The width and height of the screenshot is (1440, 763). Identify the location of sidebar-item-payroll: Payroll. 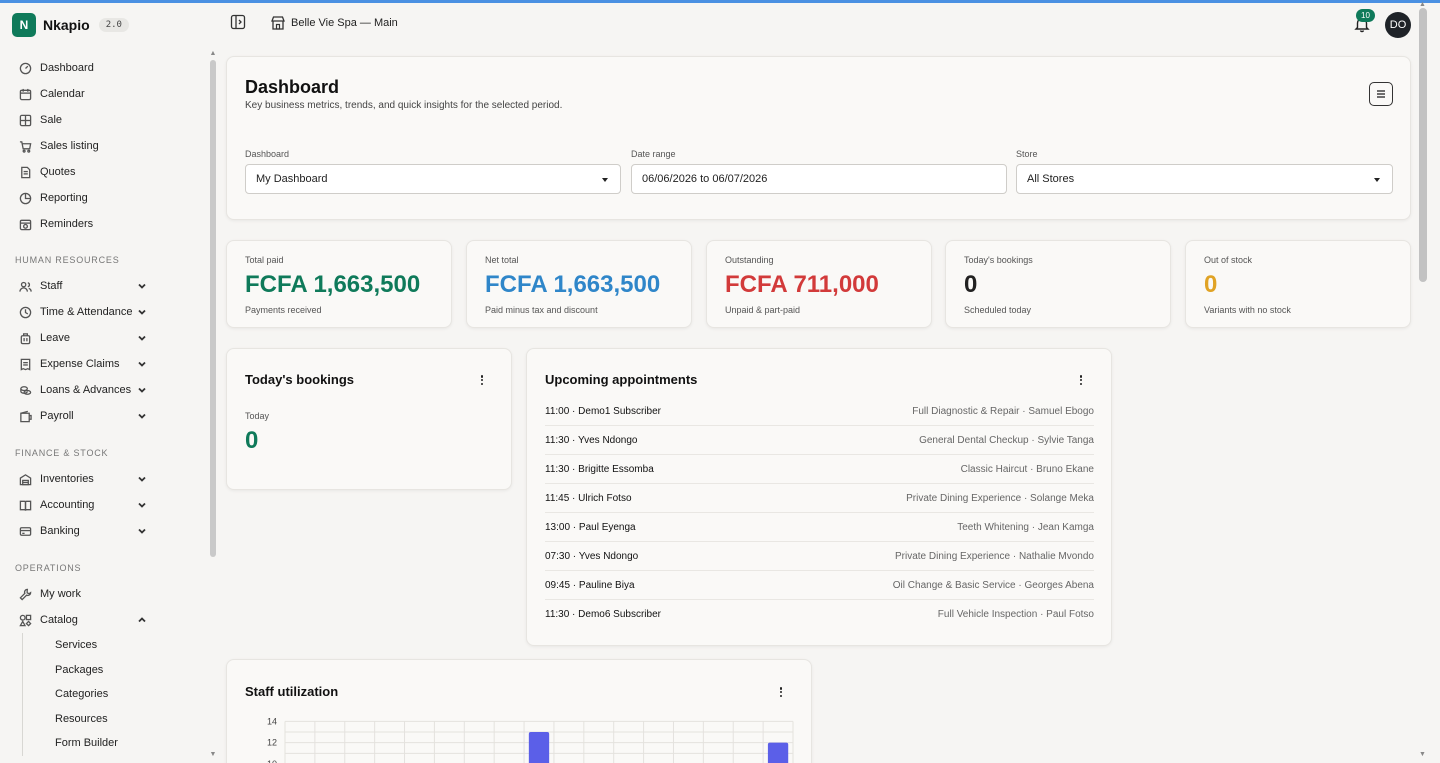
(104, 416).